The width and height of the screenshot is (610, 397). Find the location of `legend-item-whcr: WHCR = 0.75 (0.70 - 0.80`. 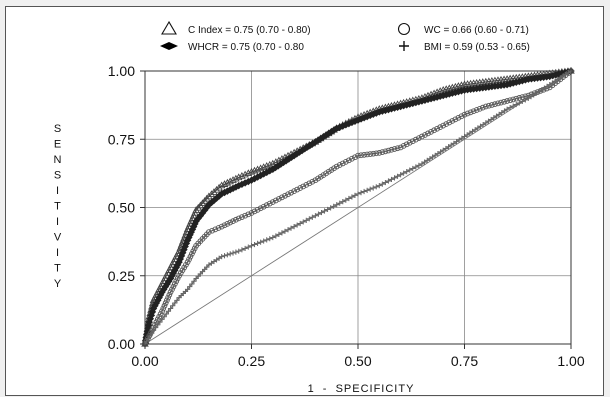

legend-item-whcr: WHCR = 0.75 (0.70 - 0.80 is located at coordinates (232, 47).